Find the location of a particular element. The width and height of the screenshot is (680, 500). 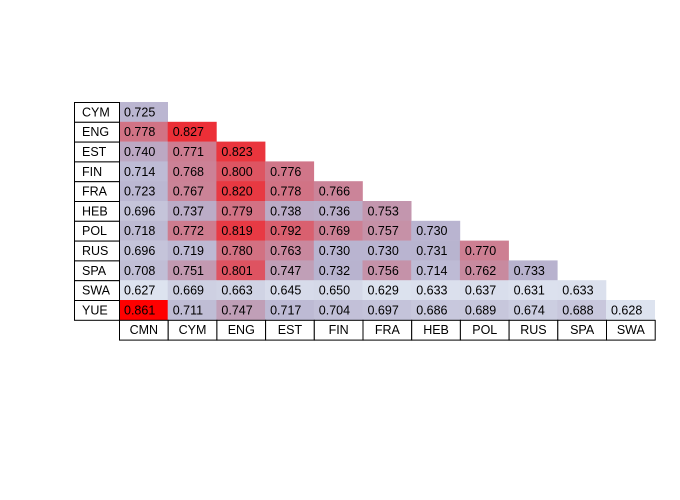

heatmap-cell-value: 0.688 is located at coordinates (577, 310).